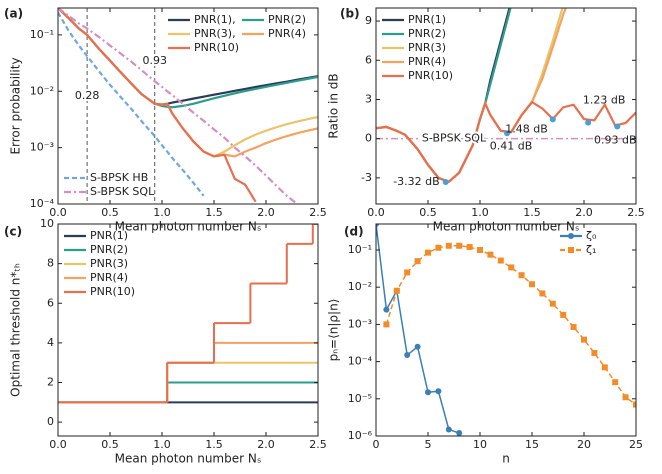 The image size is (662, 474). What do you see at coordinates (42, 34) in the screenshot?
I see `y-tick-label: 10⁻¹` at bounding box center [42, 34].